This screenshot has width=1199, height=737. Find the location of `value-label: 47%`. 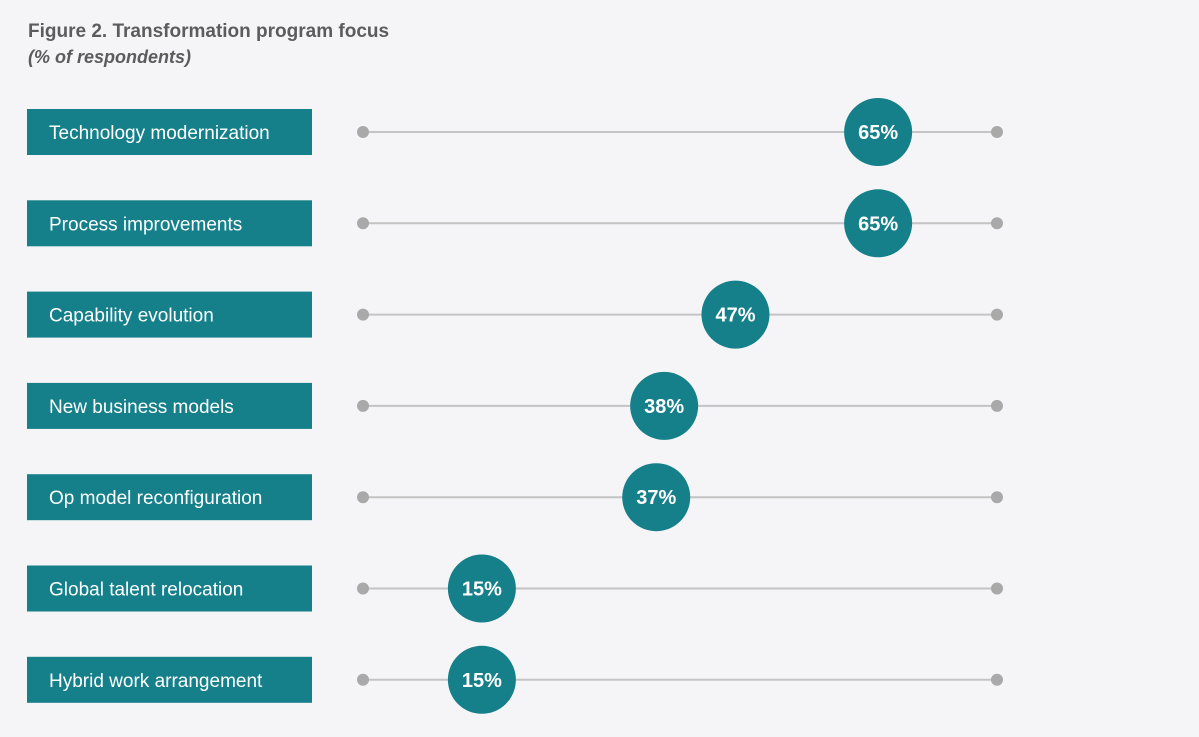

value-label: 47% is located at coordinates (735, 316).